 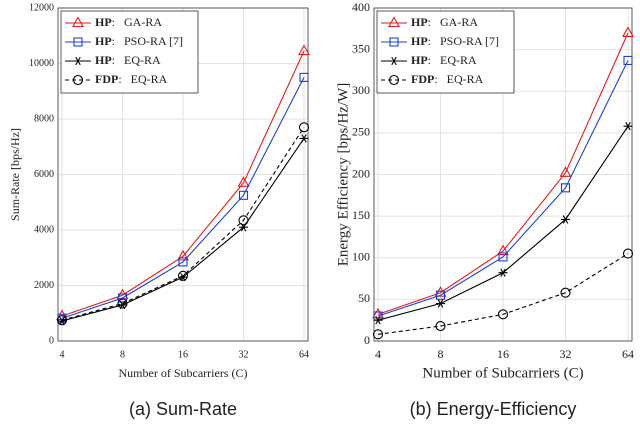 I want to click on y-tick-label: 200, so click(x=361, y=173).